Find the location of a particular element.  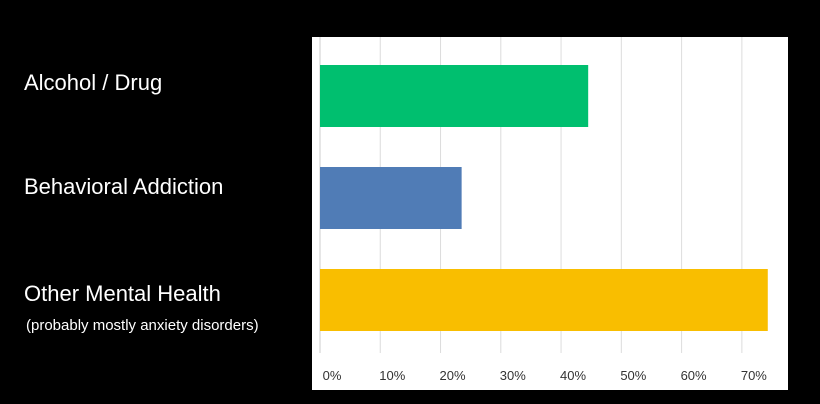

x-tick-label-40: 40% is located at coordinates (573, 375).